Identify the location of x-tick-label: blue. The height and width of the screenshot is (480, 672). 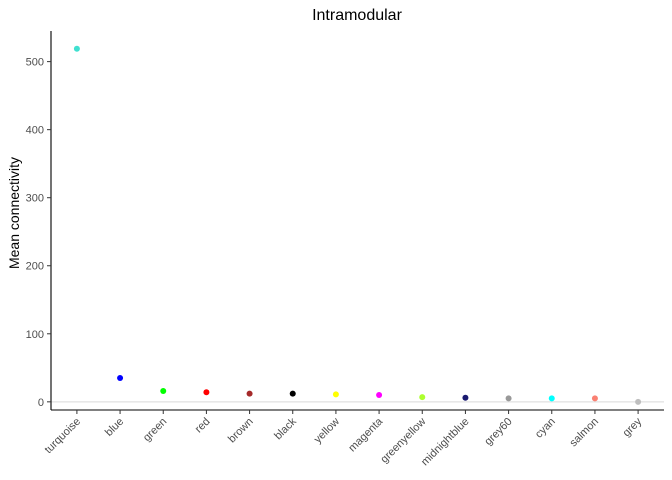
(114, 427).